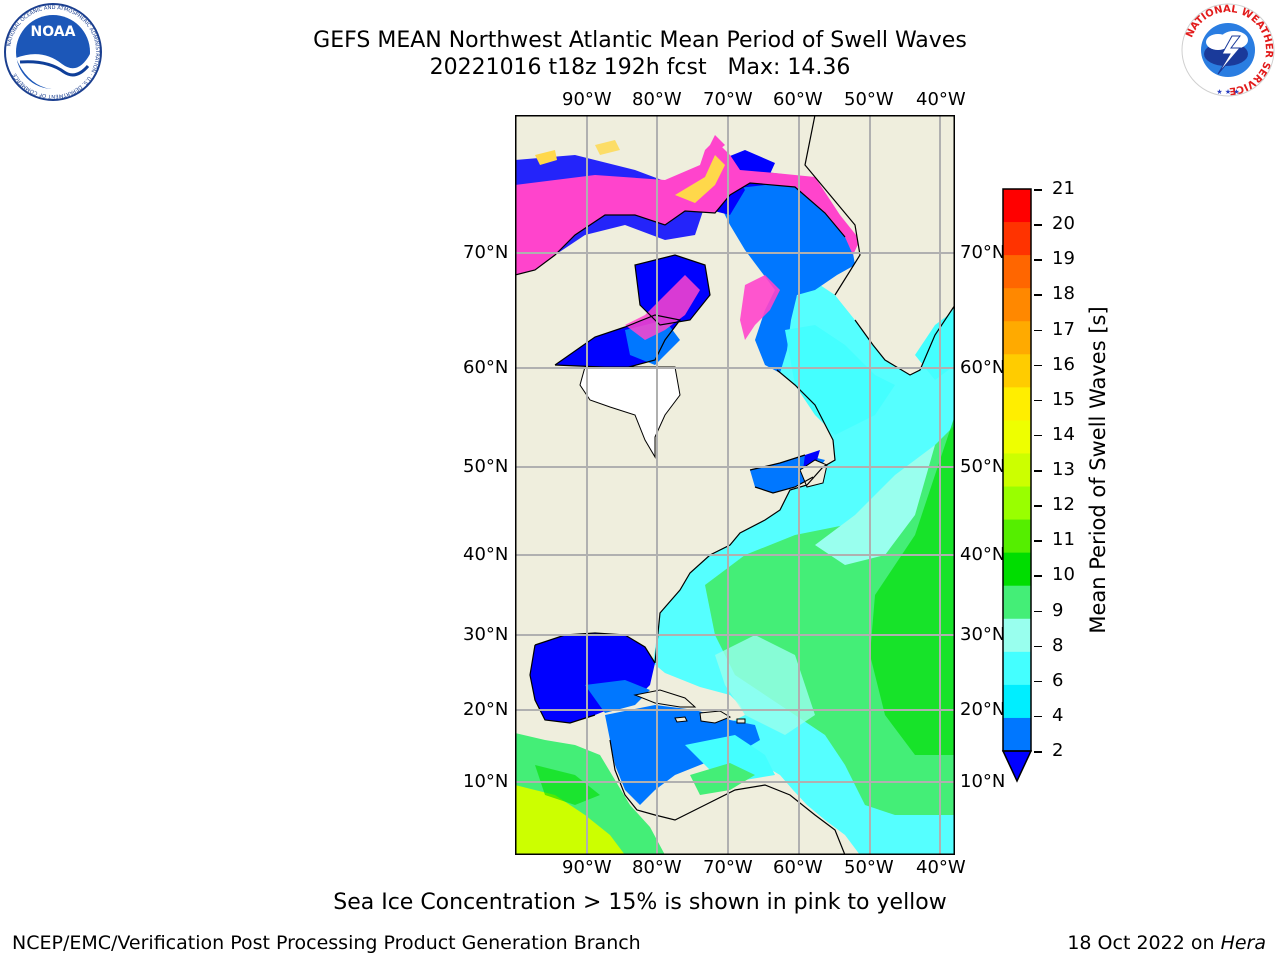  Describe the element at coordinates (722, 779) in the screenshot. I see `caribbean-green` at that location.